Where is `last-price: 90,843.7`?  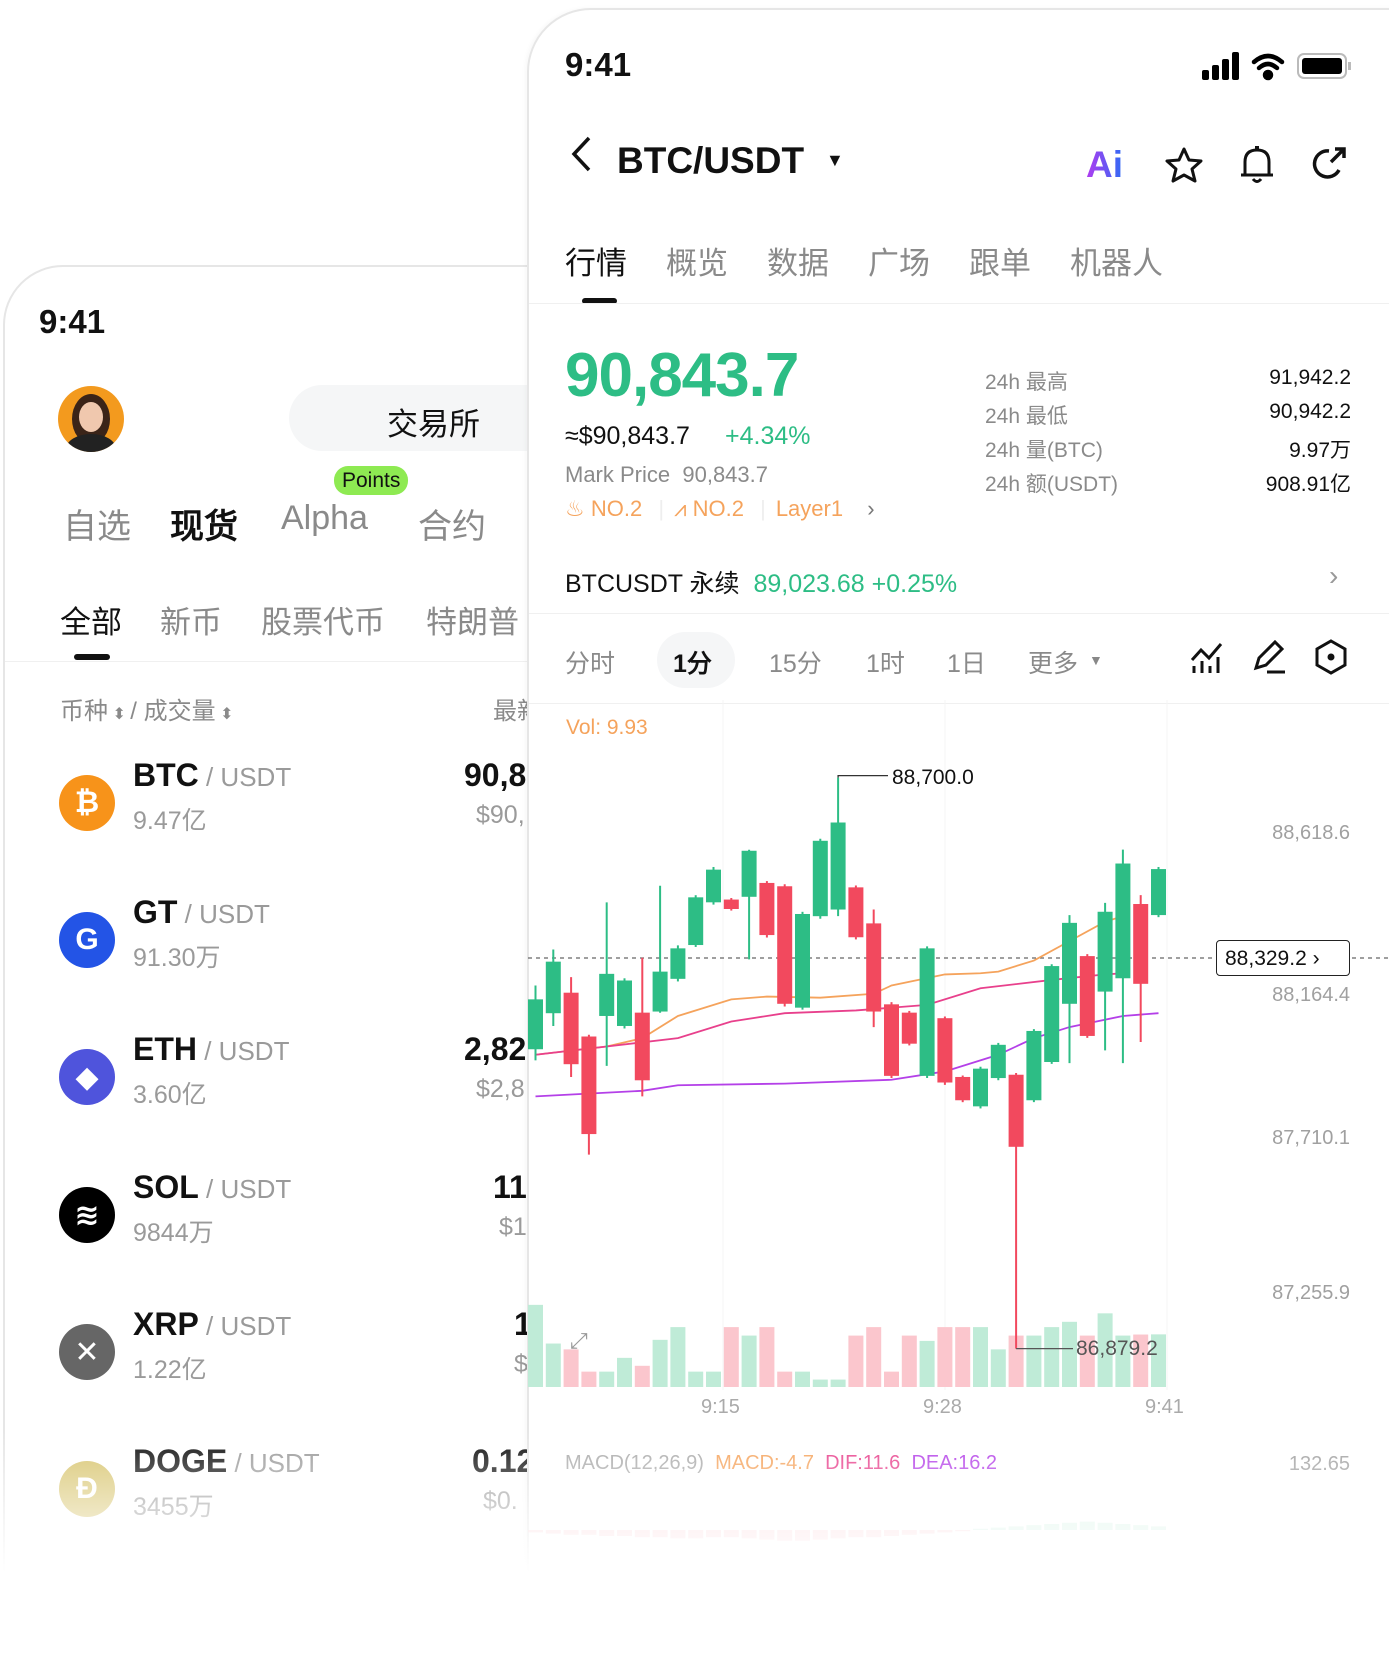 last-price: 90,843.7 is located at coordinates (682, 375).